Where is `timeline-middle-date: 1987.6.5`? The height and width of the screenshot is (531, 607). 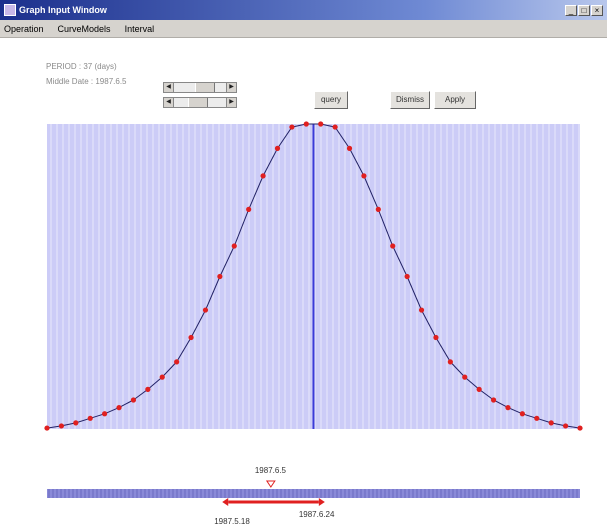 timeline-middle-date: 1987.6.5 is located at coordinates (270, 470).